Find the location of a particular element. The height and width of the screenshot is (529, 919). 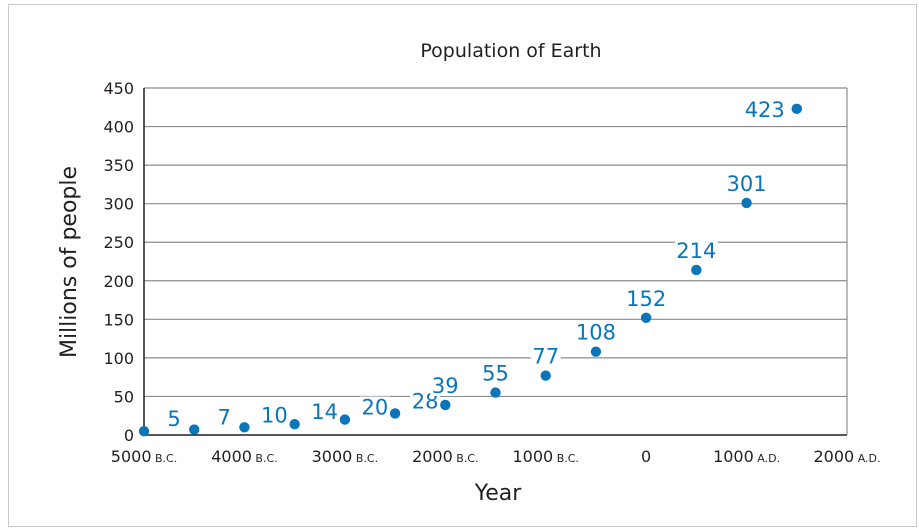

data-label: 10 is located at coordinates (274, 415).